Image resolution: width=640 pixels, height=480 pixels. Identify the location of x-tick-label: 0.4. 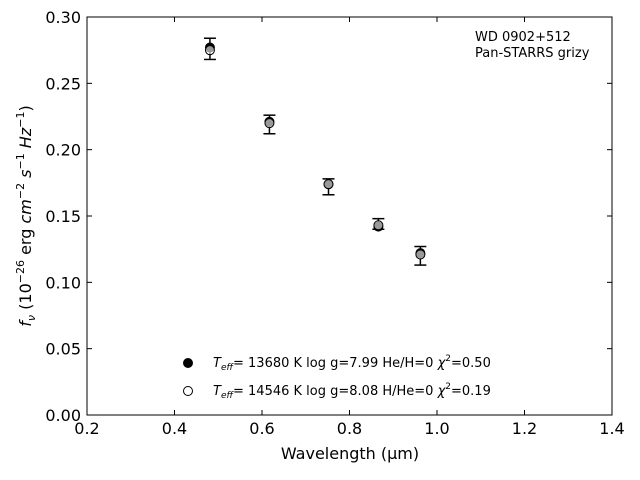
(174, 428).